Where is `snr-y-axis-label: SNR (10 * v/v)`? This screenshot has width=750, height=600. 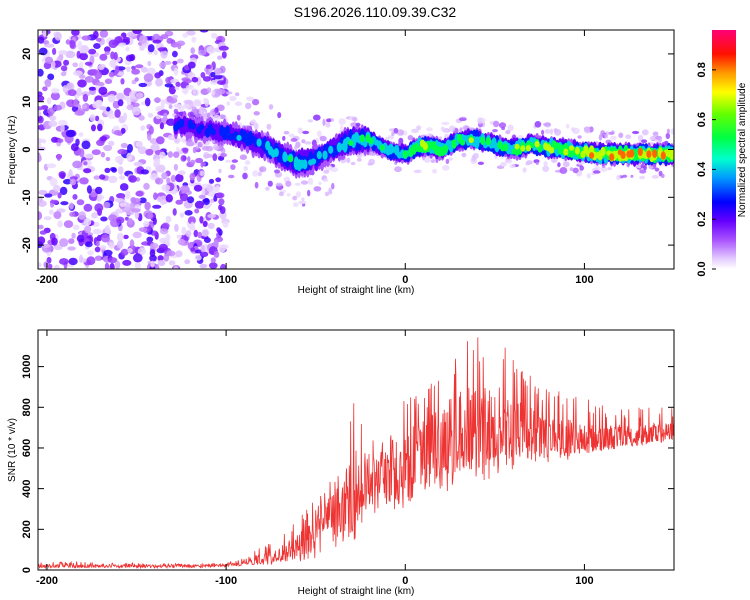
snr-y-axis-label: SNR (10 * v/v) is located at coordinates (12, 450).